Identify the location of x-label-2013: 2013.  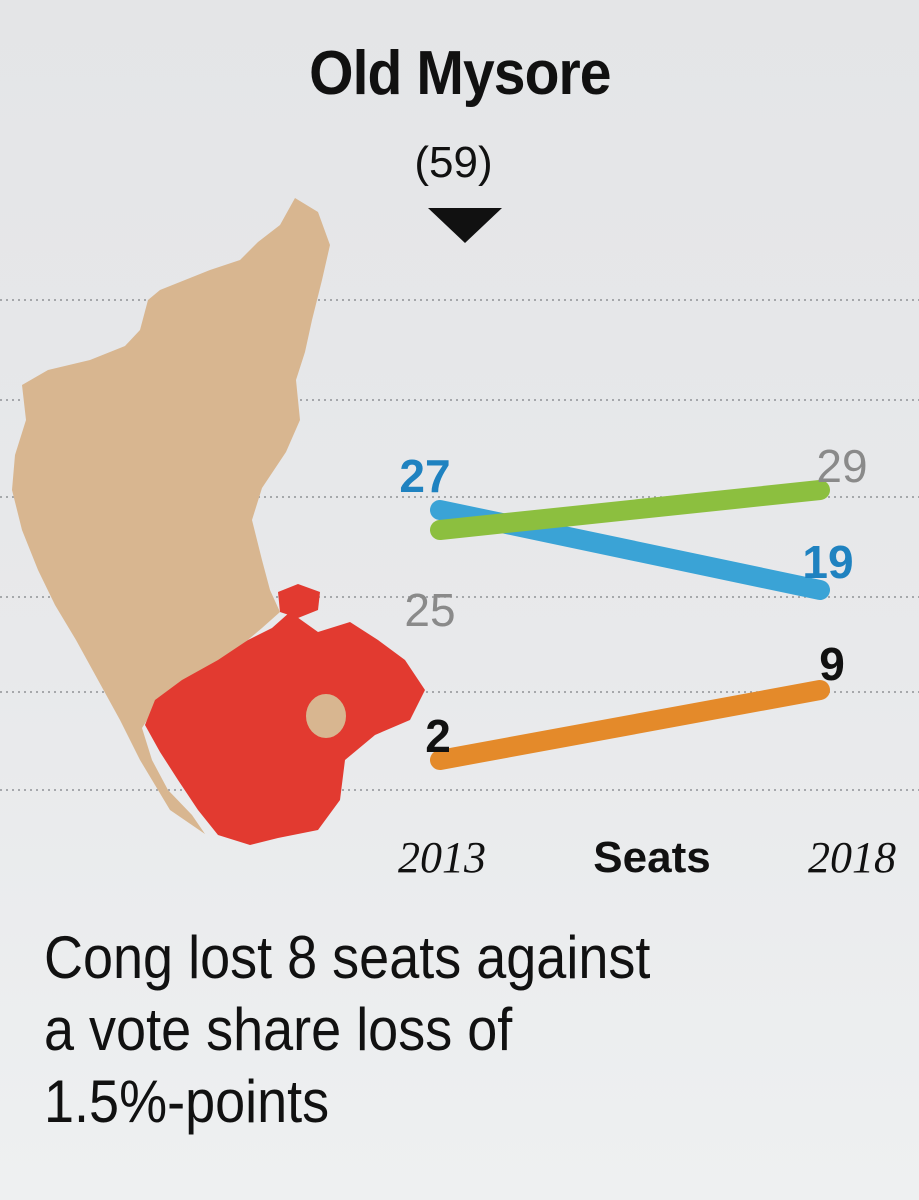
(442, 857).